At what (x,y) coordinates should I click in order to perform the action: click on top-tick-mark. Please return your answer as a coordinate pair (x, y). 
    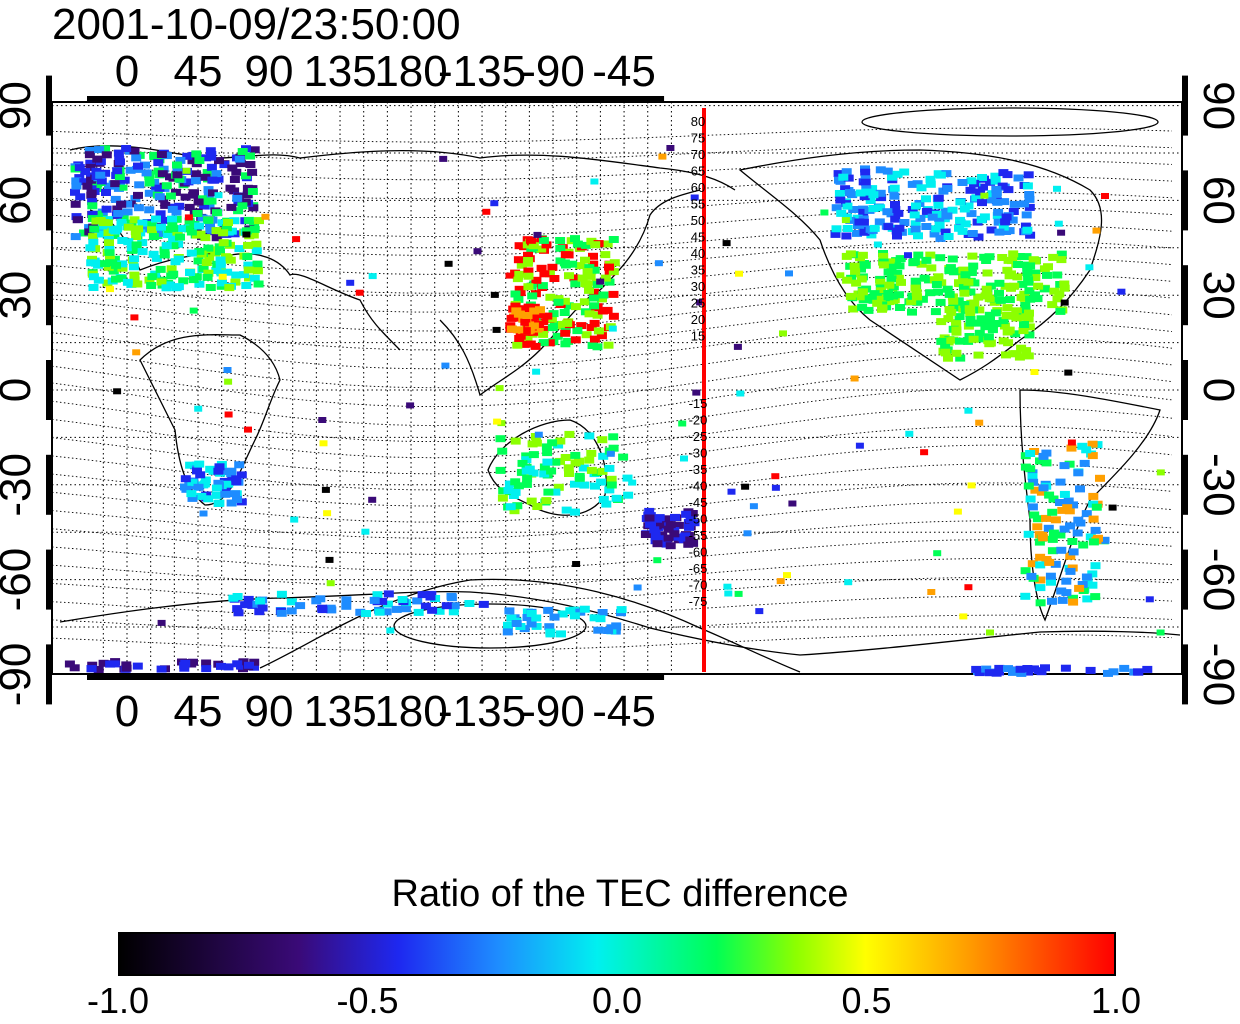
    Looking at the image, I should click on (624, 99).